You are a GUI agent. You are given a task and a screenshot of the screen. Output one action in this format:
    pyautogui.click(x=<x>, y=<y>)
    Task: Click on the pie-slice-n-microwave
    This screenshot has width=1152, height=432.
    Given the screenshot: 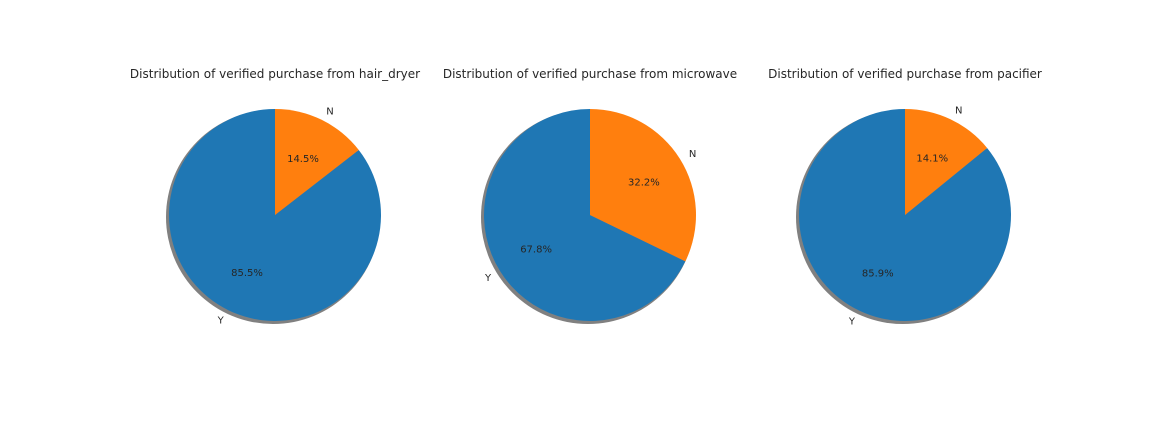 What is the action you would take?
    pyautogui.click(x=643, y=185)
    